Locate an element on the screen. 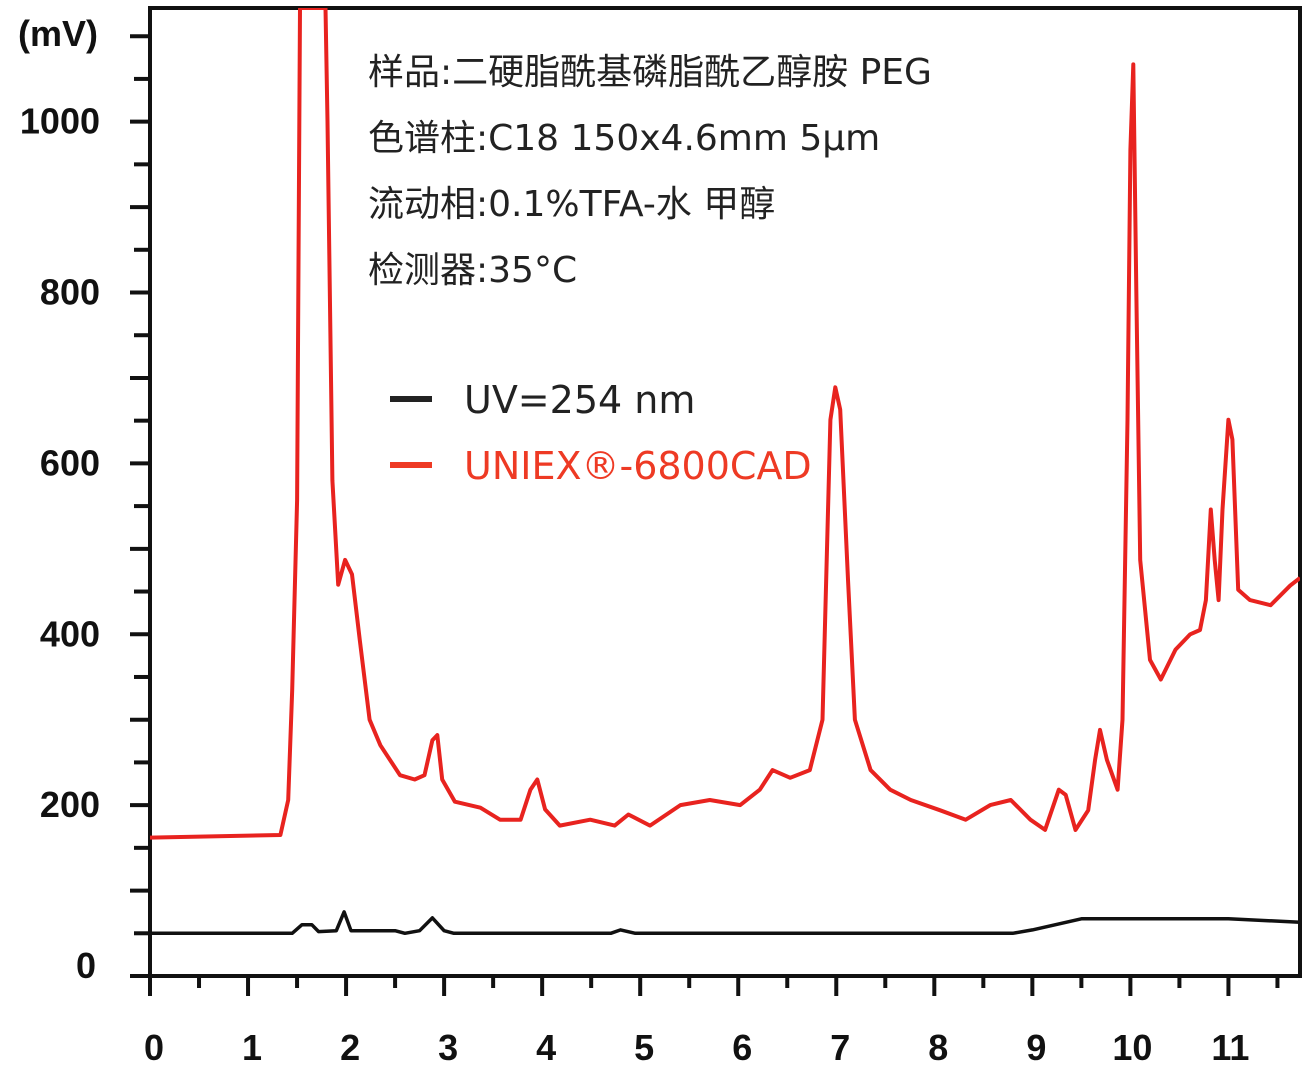 The image size is (1306, 1067). x-tick-label: 9 is located at coordinates (1036, 1047).